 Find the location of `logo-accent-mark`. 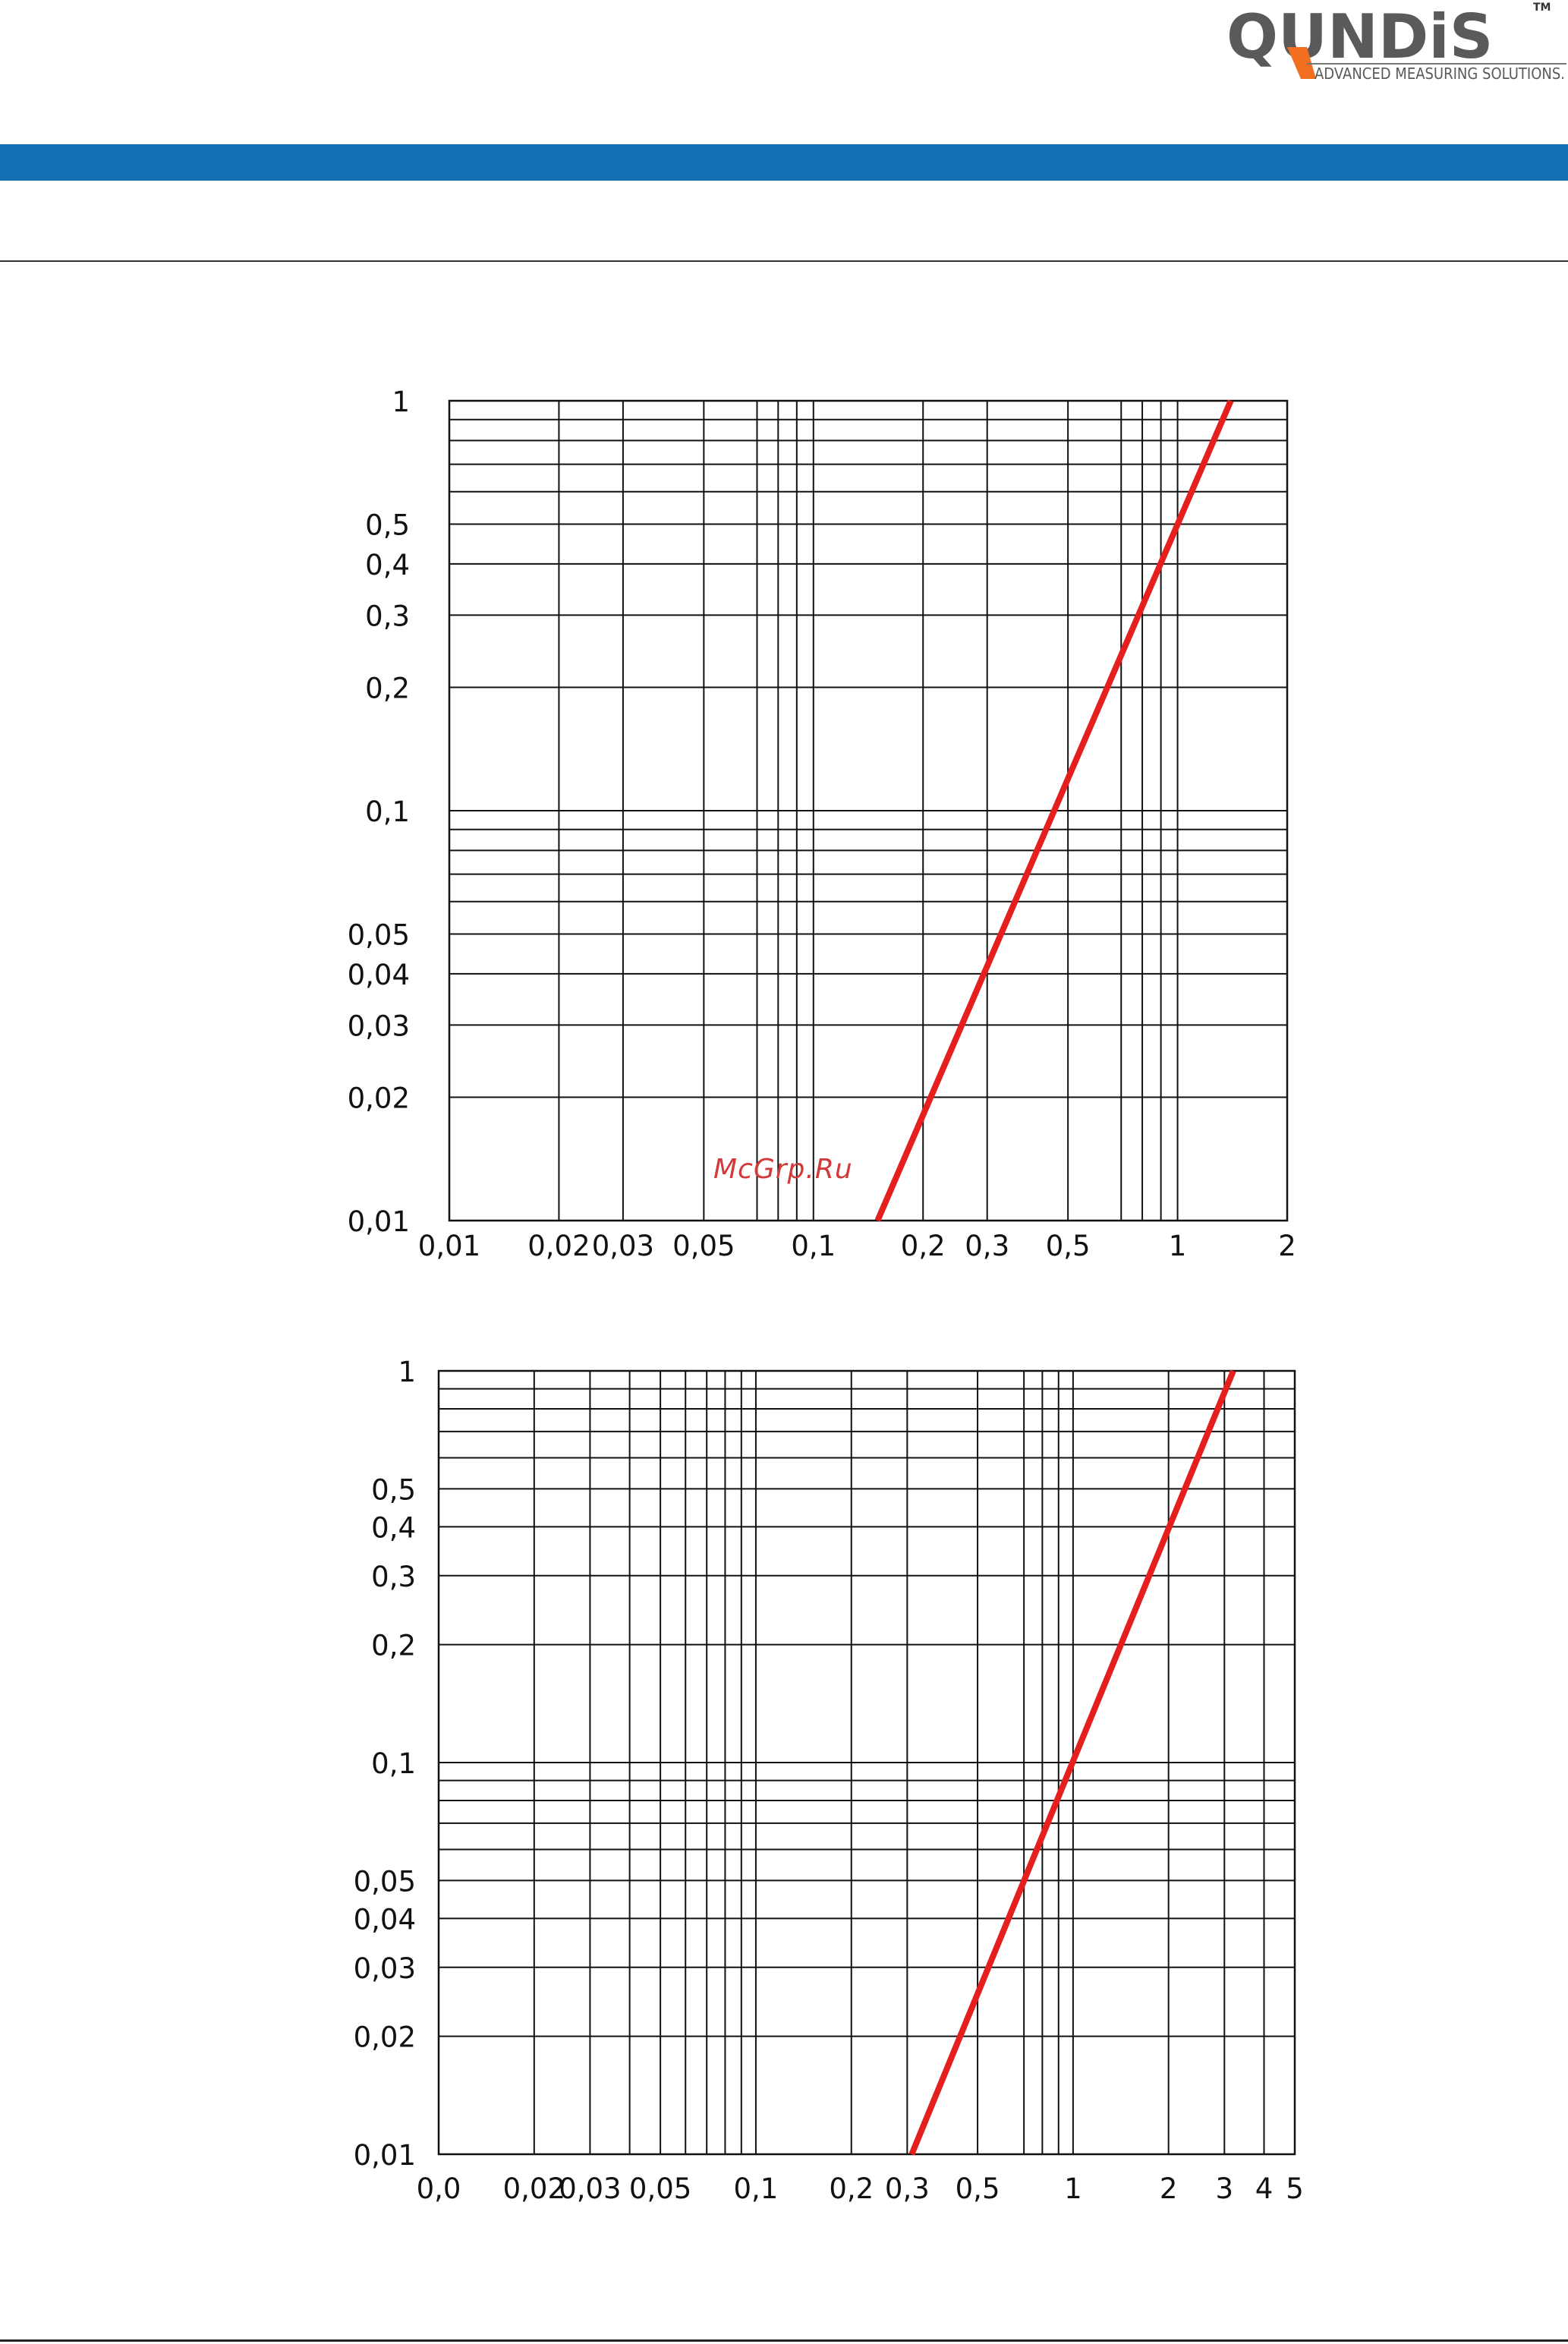

logo-accent-mark is located at coordinates (1301, 63).